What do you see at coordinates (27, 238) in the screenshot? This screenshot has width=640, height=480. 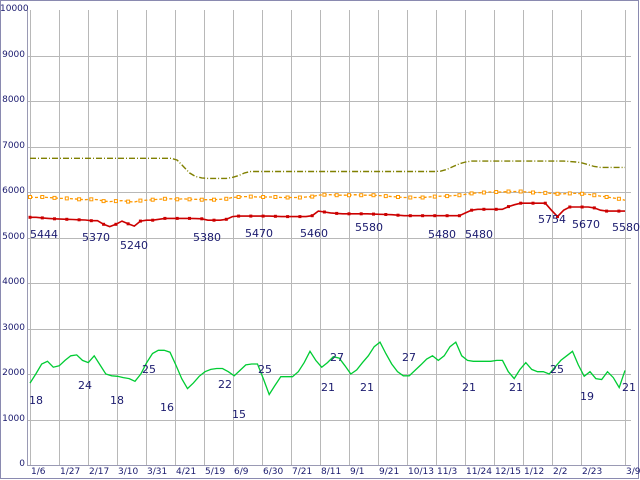 I see `y-axis-line` at bounding box center [27, 238].